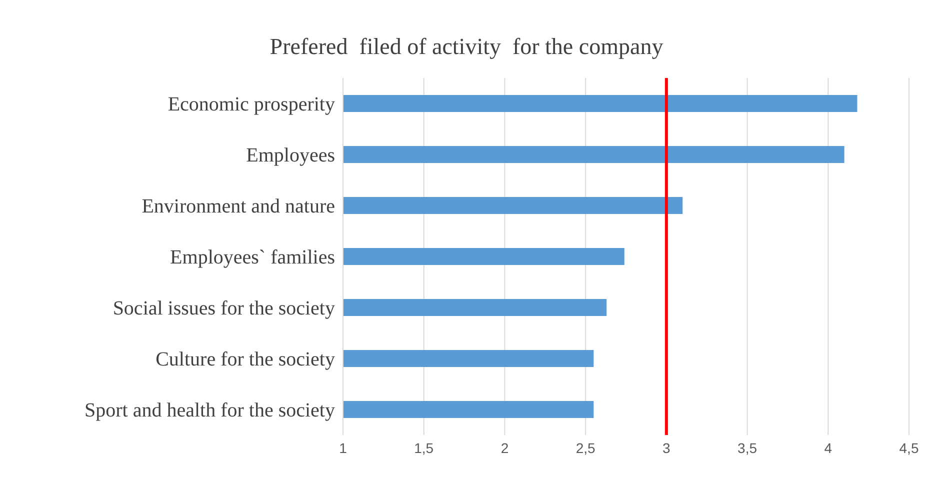 The width and height of the screenshot is (933, 479). What do you see at coordinates (586, 448) in the screenshot?
I see `x-tick-label: 2,5` at bounding box center [586, 448].